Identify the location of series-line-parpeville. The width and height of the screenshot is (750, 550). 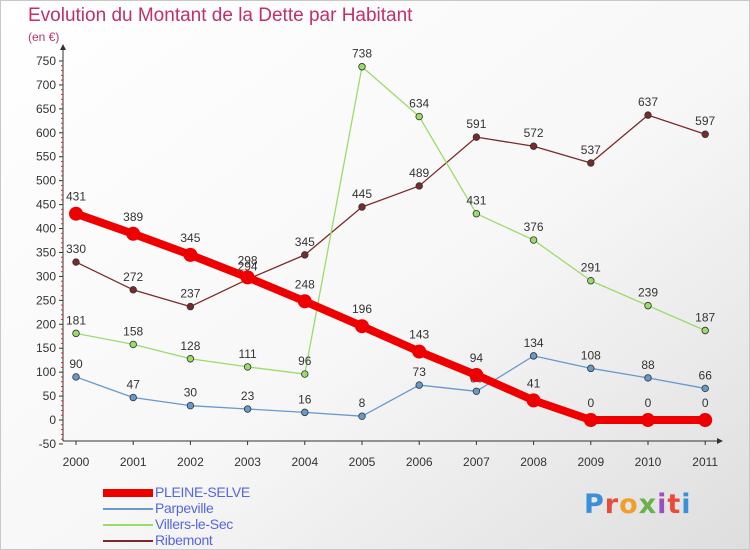
(390, 386).